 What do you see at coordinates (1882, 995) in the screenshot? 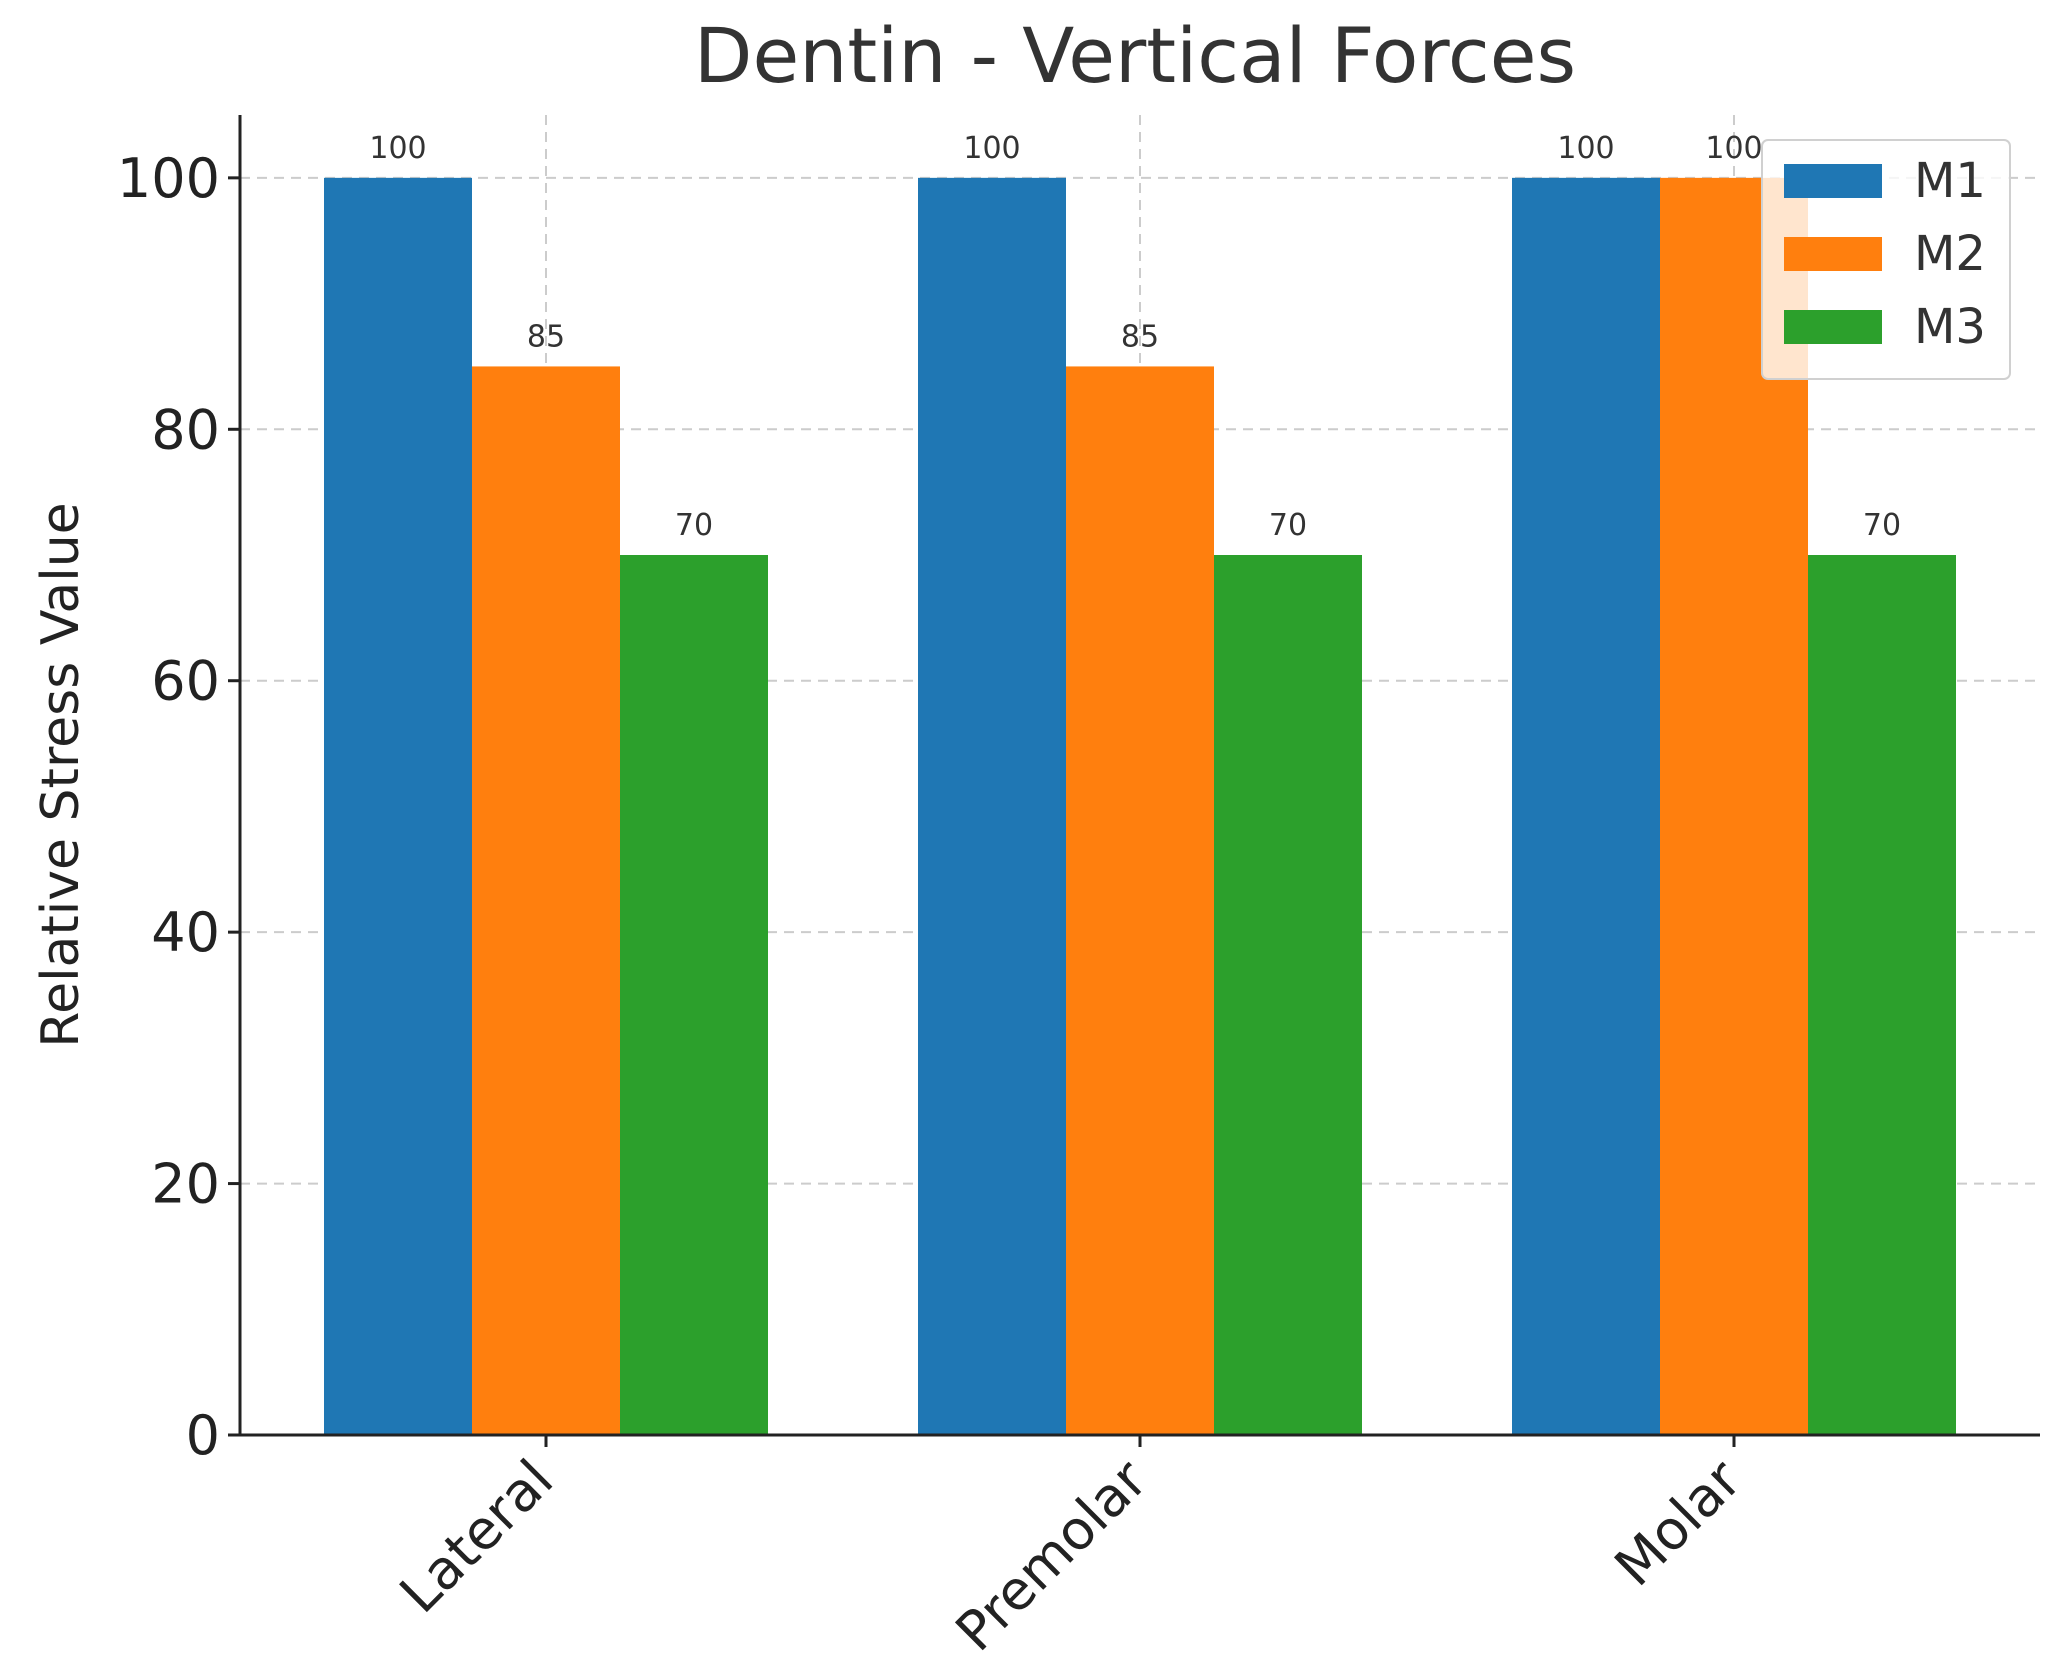
I see `bar-m3-molar` at bounding box center [1882, 995].